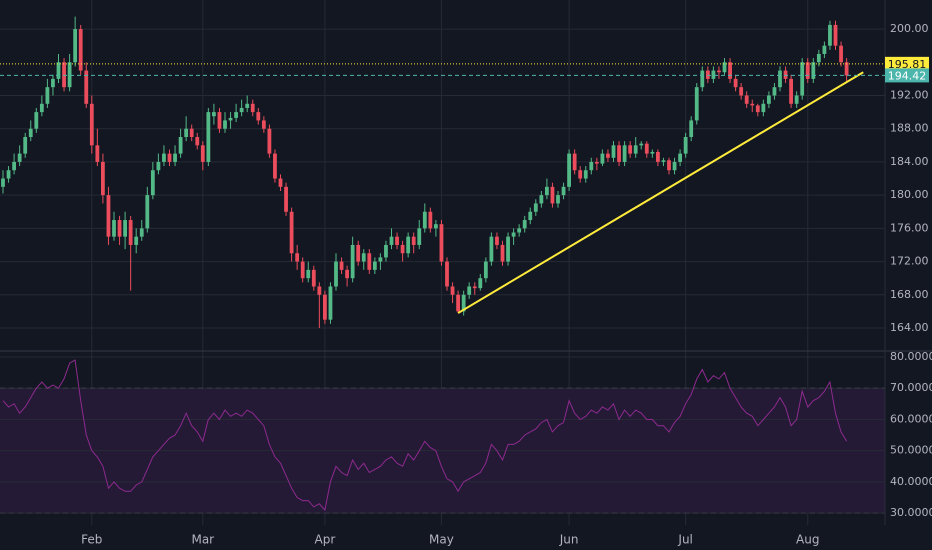  I want to click on y-tick-label: 40.0000, so click(911, 481).